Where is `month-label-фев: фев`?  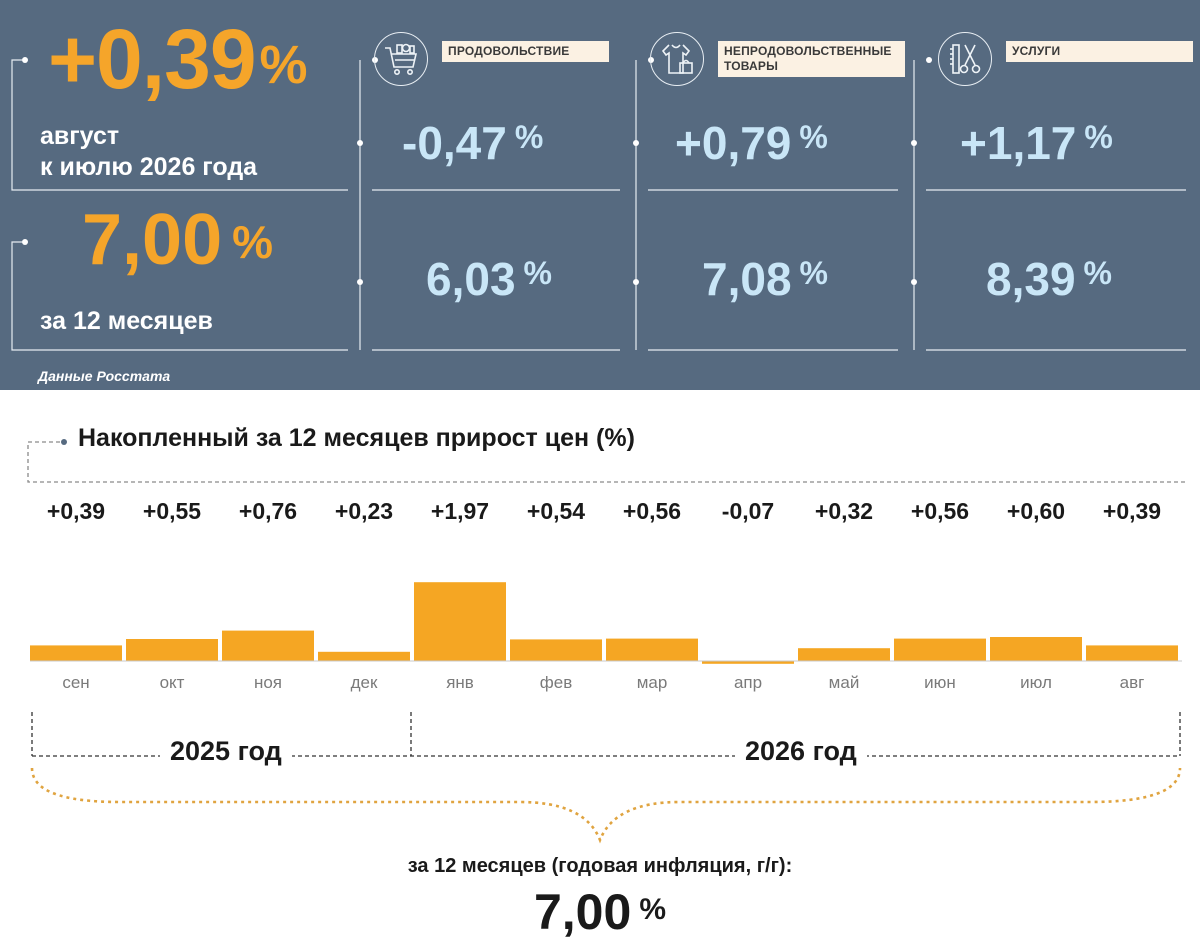
month-label-фев: фев is located at coordinates (556, 682).